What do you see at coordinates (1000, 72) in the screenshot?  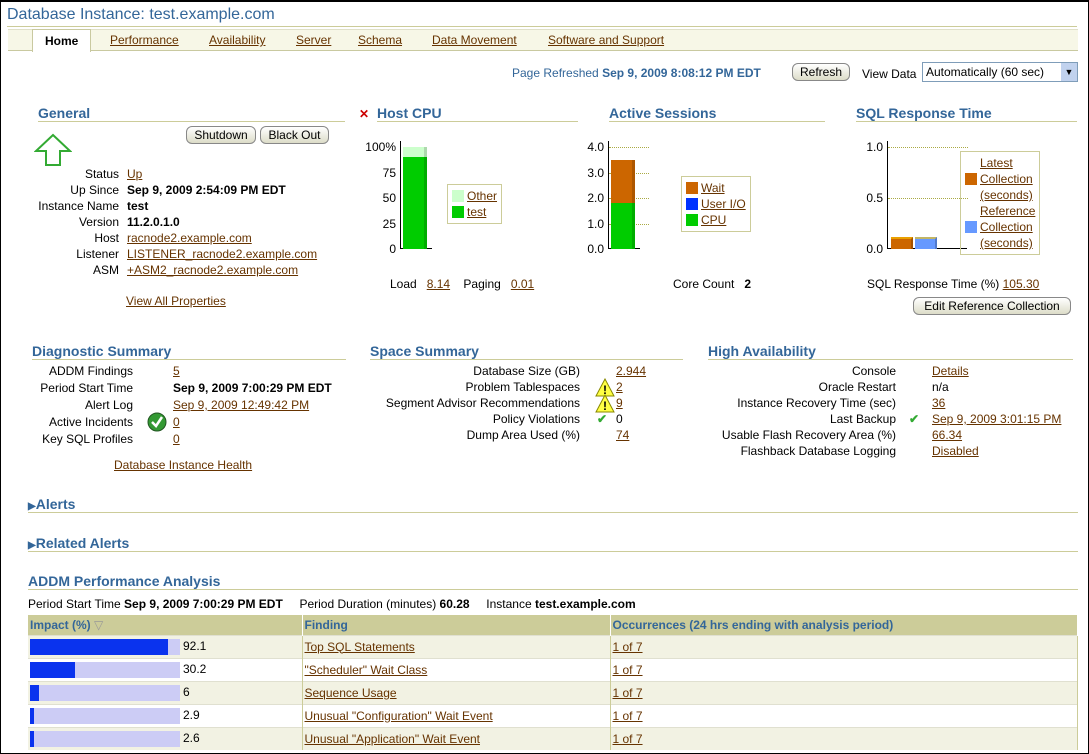 I see `view-data-select: Automatically (60 sec) ▼` at bounding box center [1000, 72].